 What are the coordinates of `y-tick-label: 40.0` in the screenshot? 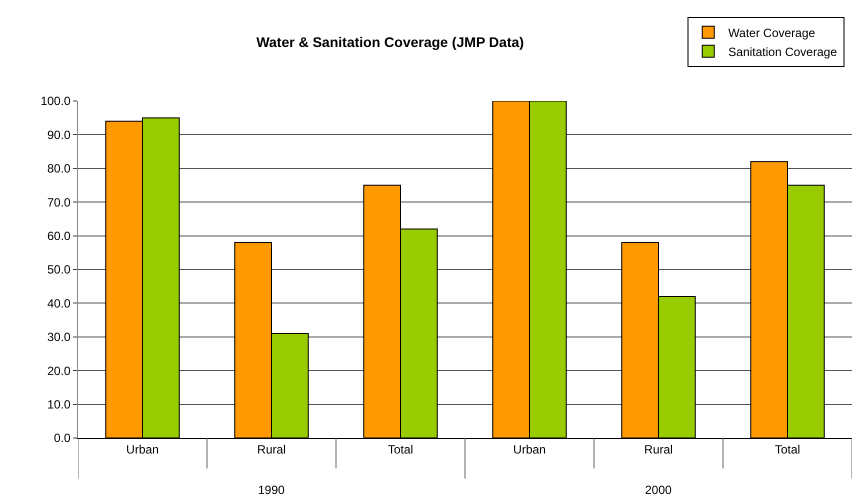 It's located at (59, 303).